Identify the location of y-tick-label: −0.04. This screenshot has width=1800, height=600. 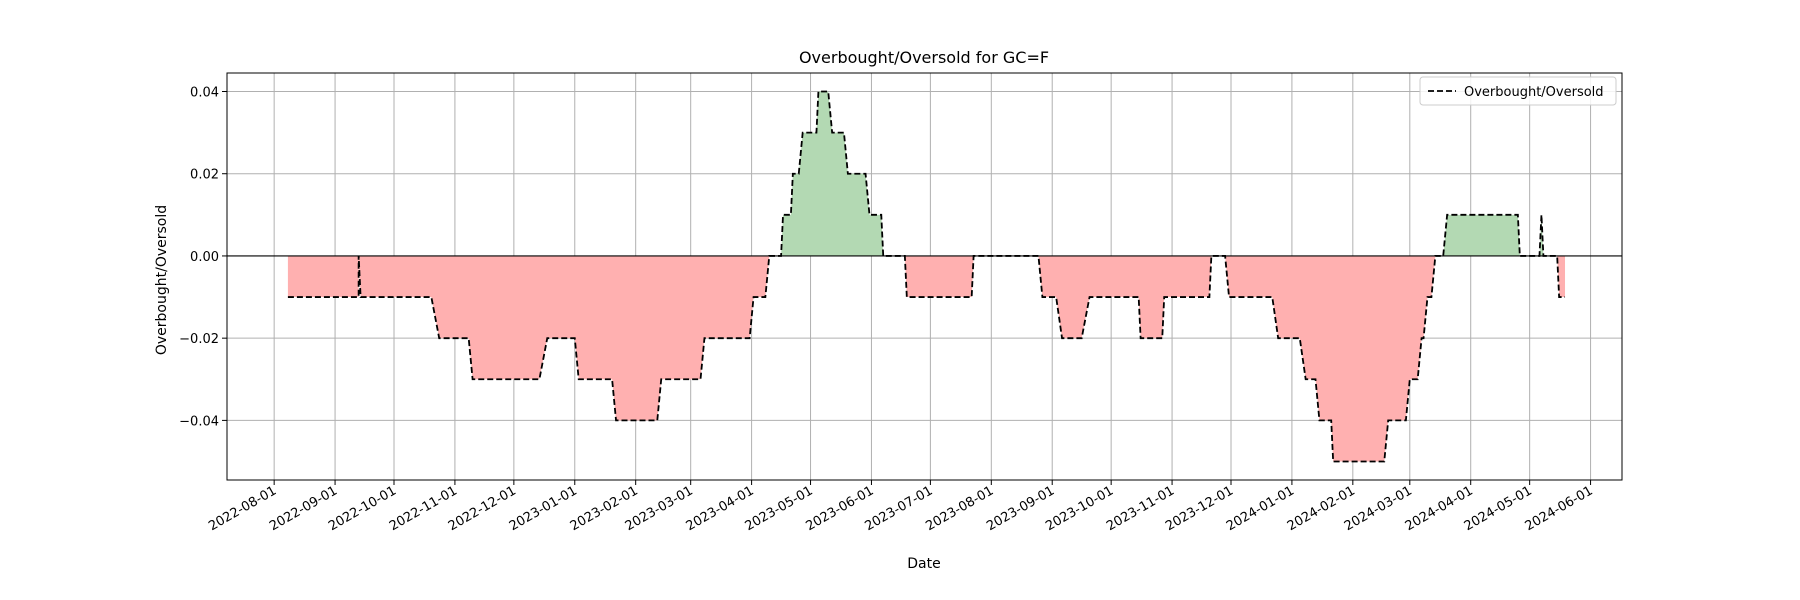
(199, 421).